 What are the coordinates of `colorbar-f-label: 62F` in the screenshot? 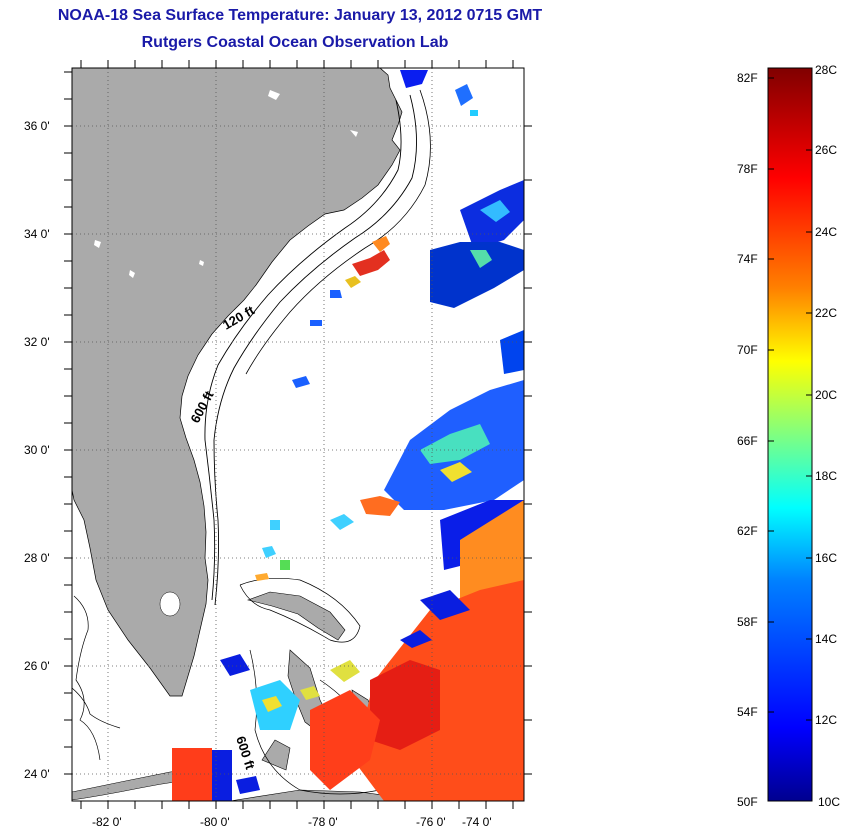 It's located at (747, 531).